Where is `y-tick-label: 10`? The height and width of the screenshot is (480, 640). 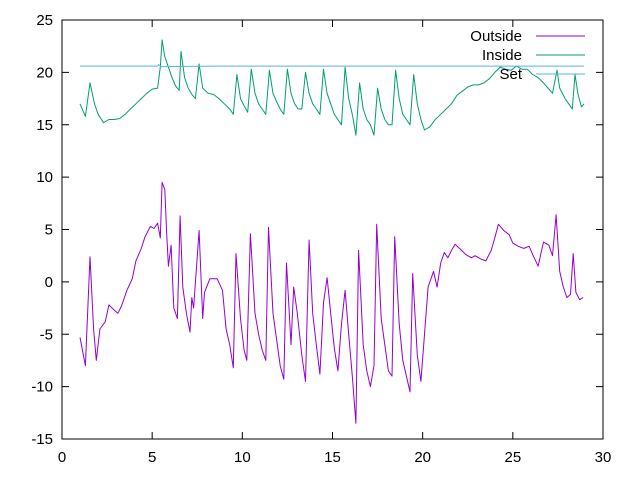
y-tick-label: 10 is located at coordinates (44, 177).